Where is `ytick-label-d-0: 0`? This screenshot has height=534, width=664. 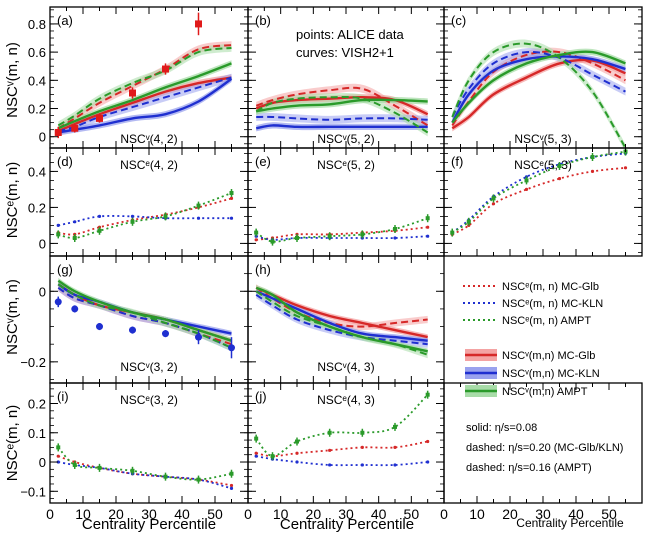
ytick-label-d-0: 0 is located at coordinates (42, 243).